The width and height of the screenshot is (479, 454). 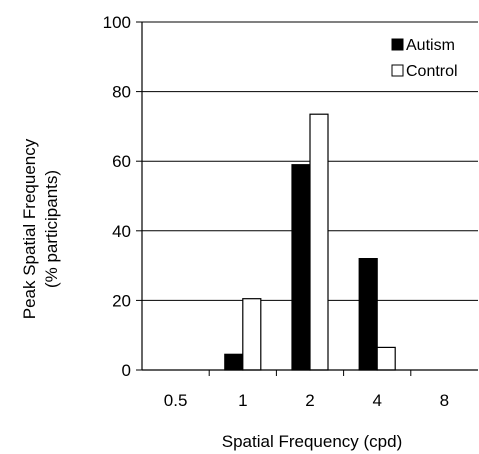 What do you see at coordinates (29, 228) in the screenshot?
I see `y-axis-title-line1: Peak Spatial Frequency` at bounding box center [29, 228].